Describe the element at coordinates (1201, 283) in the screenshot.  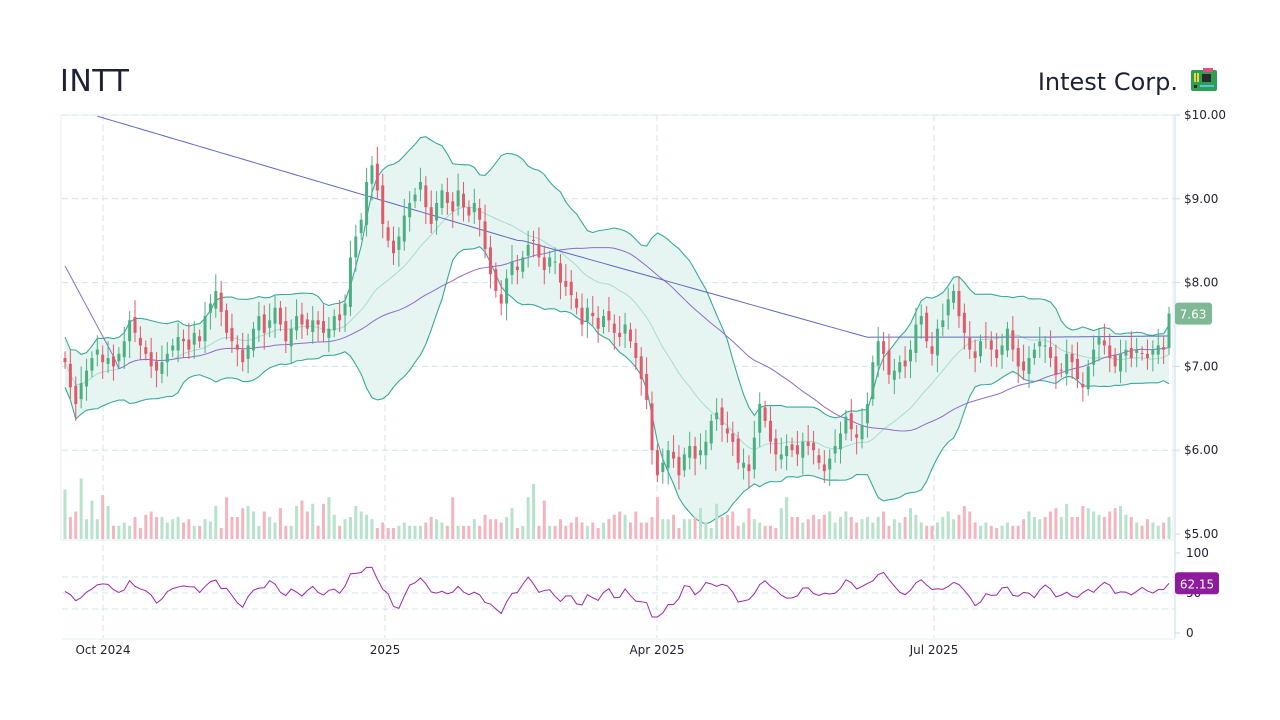
I see `y-axis-tick: $8.00` at that location.